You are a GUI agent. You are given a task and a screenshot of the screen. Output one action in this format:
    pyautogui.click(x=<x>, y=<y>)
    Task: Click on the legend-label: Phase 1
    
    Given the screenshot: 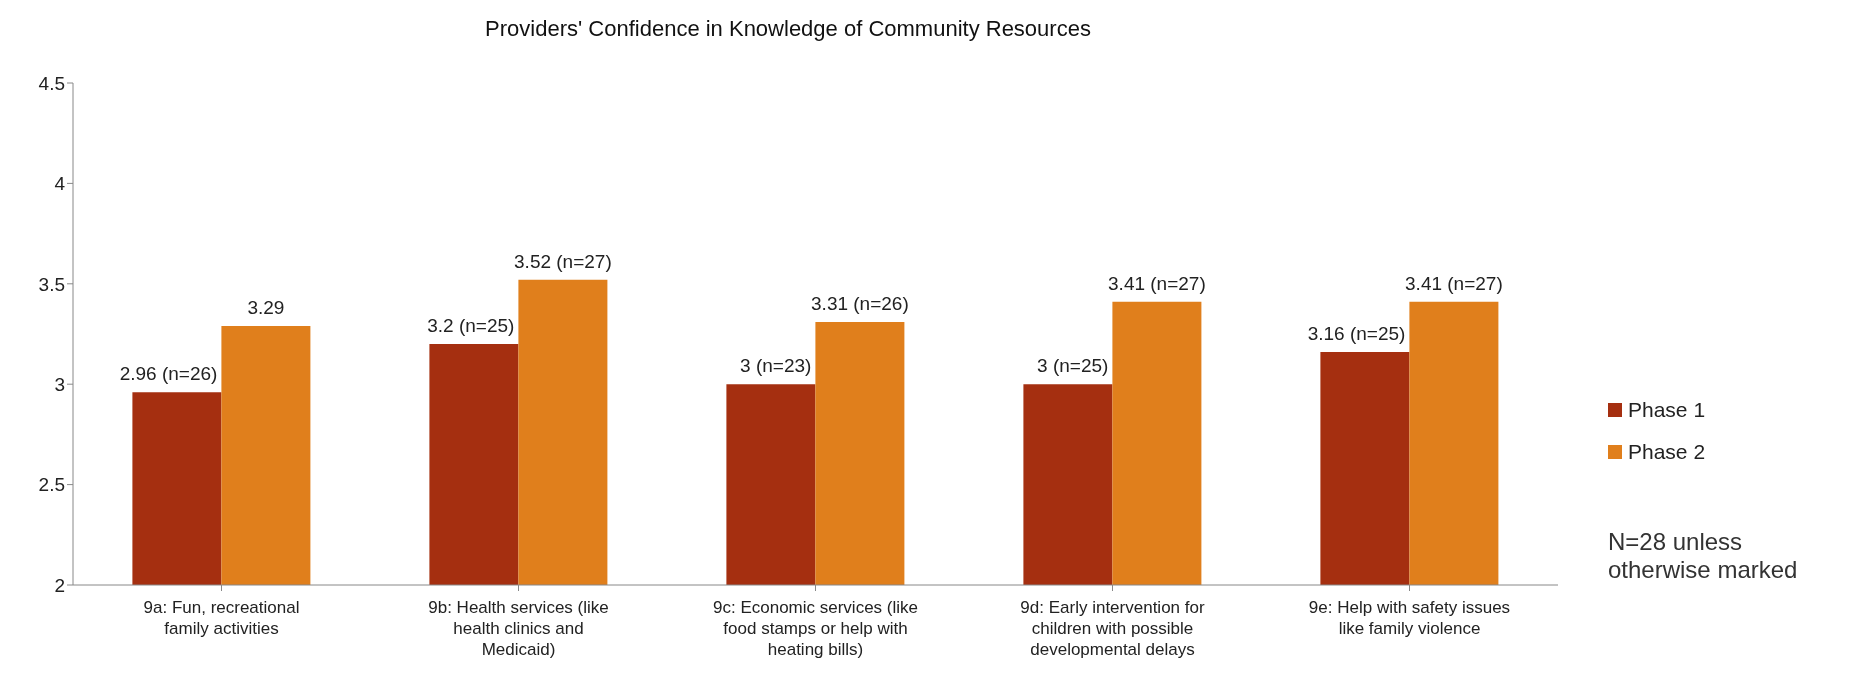 What is the action you would take?
    pyautogui.click(x=1667, y=410)
    